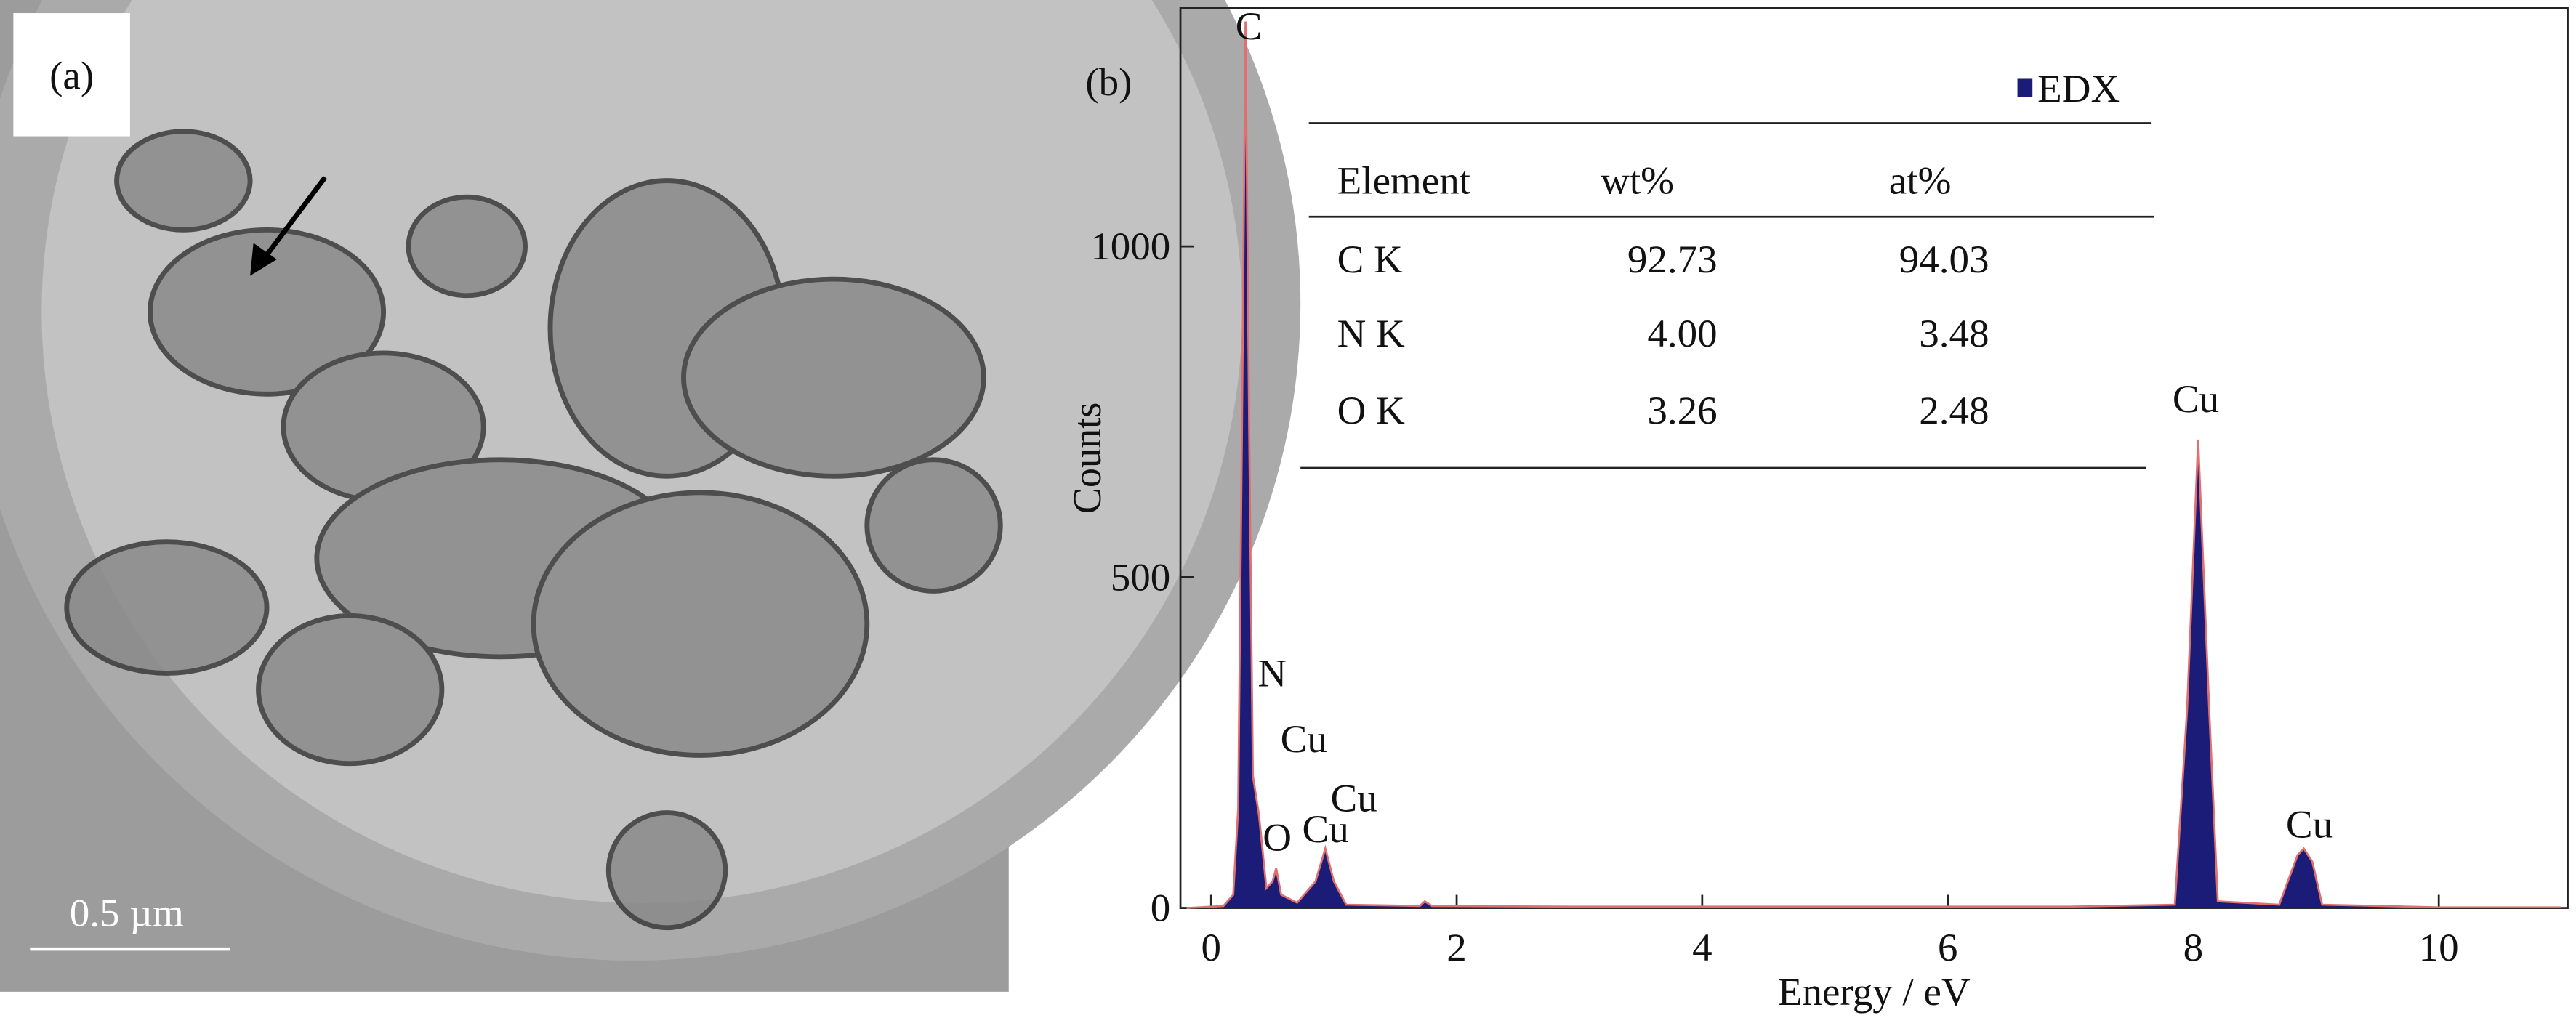  What do you see at coordinates (1371, 333) in the screenshot?
I see `table-cell: N K` at bounding box center [1371, 333].